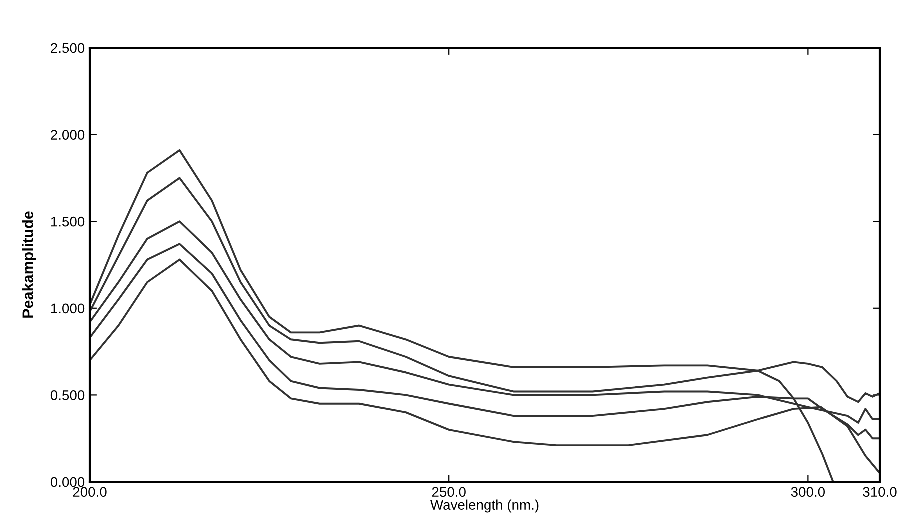  Describe the element at coordinates (90, 492) in the screenshot. I see `x-tick-label: 200.0` at that location.